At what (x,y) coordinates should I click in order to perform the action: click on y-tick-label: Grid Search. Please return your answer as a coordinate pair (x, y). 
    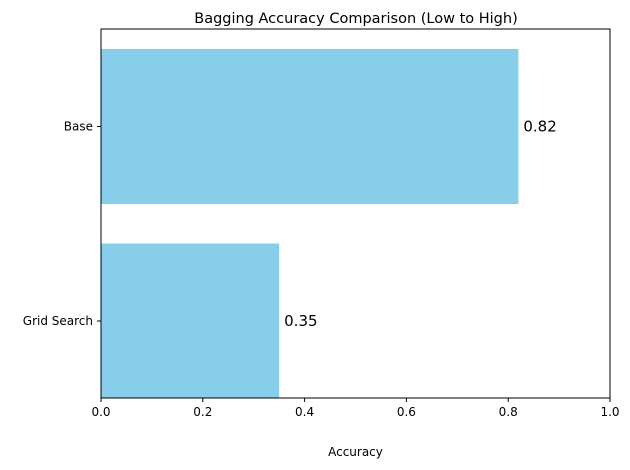
    Looking at the image, I should click on (58, 321).